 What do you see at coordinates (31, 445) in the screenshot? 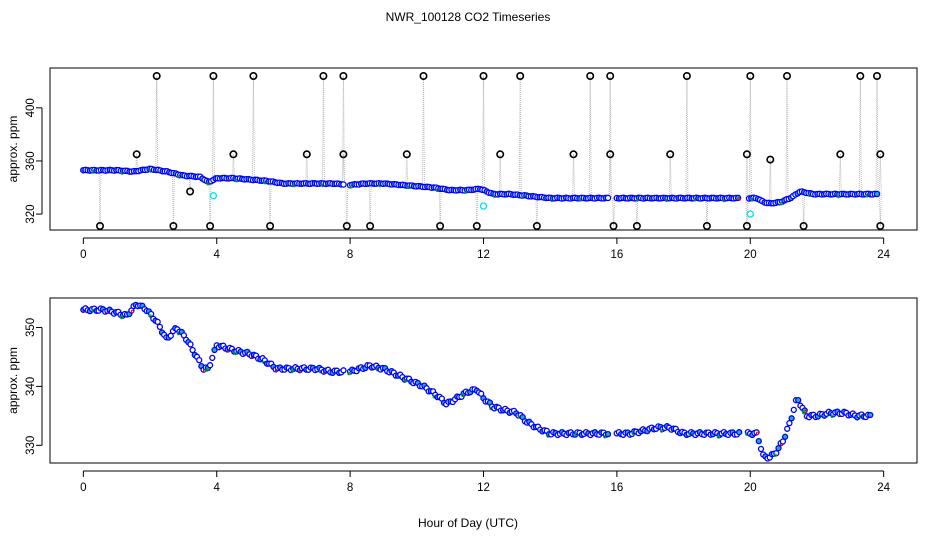
I see `y-tick-label: 330` at bounding box center [31, 445].